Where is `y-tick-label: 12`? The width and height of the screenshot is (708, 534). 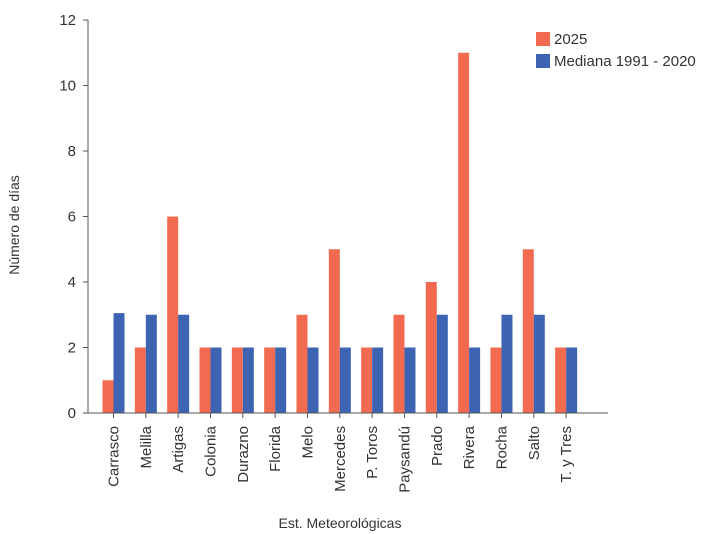 y-tick-label: 12 is located at coordinates (67, 20).